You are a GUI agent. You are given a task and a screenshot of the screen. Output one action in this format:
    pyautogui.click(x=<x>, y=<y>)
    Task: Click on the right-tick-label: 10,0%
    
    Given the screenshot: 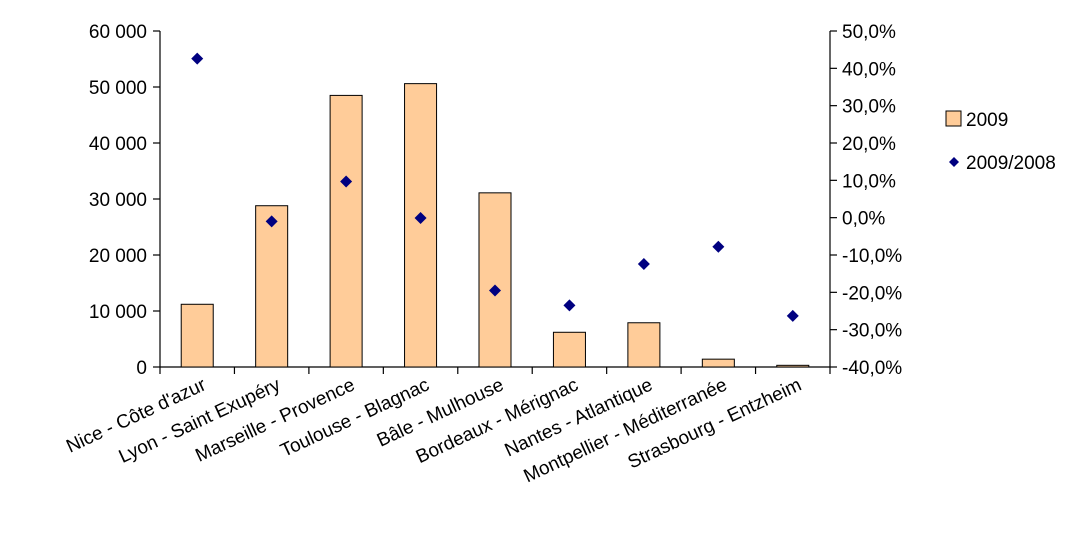 What is the action you would take?
    pyautogui.click(x=869, y=181)
    